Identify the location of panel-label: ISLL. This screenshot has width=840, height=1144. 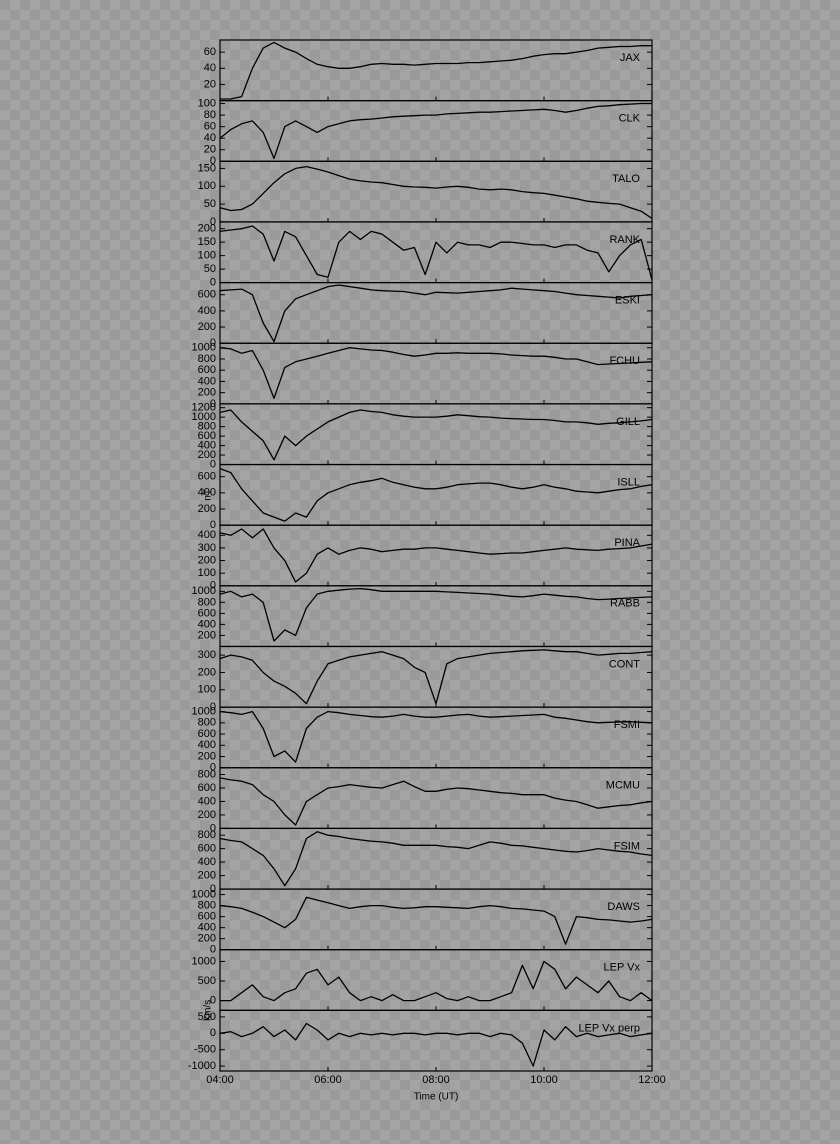
(628, 482).